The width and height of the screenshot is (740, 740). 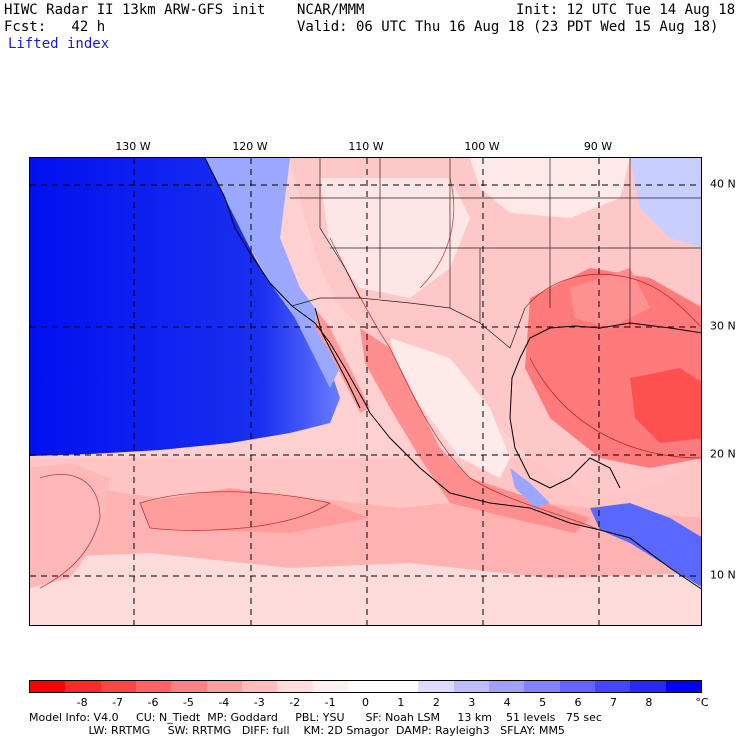 I want to click on lon-label-110w: 110 W, so click(x=366, y=146).